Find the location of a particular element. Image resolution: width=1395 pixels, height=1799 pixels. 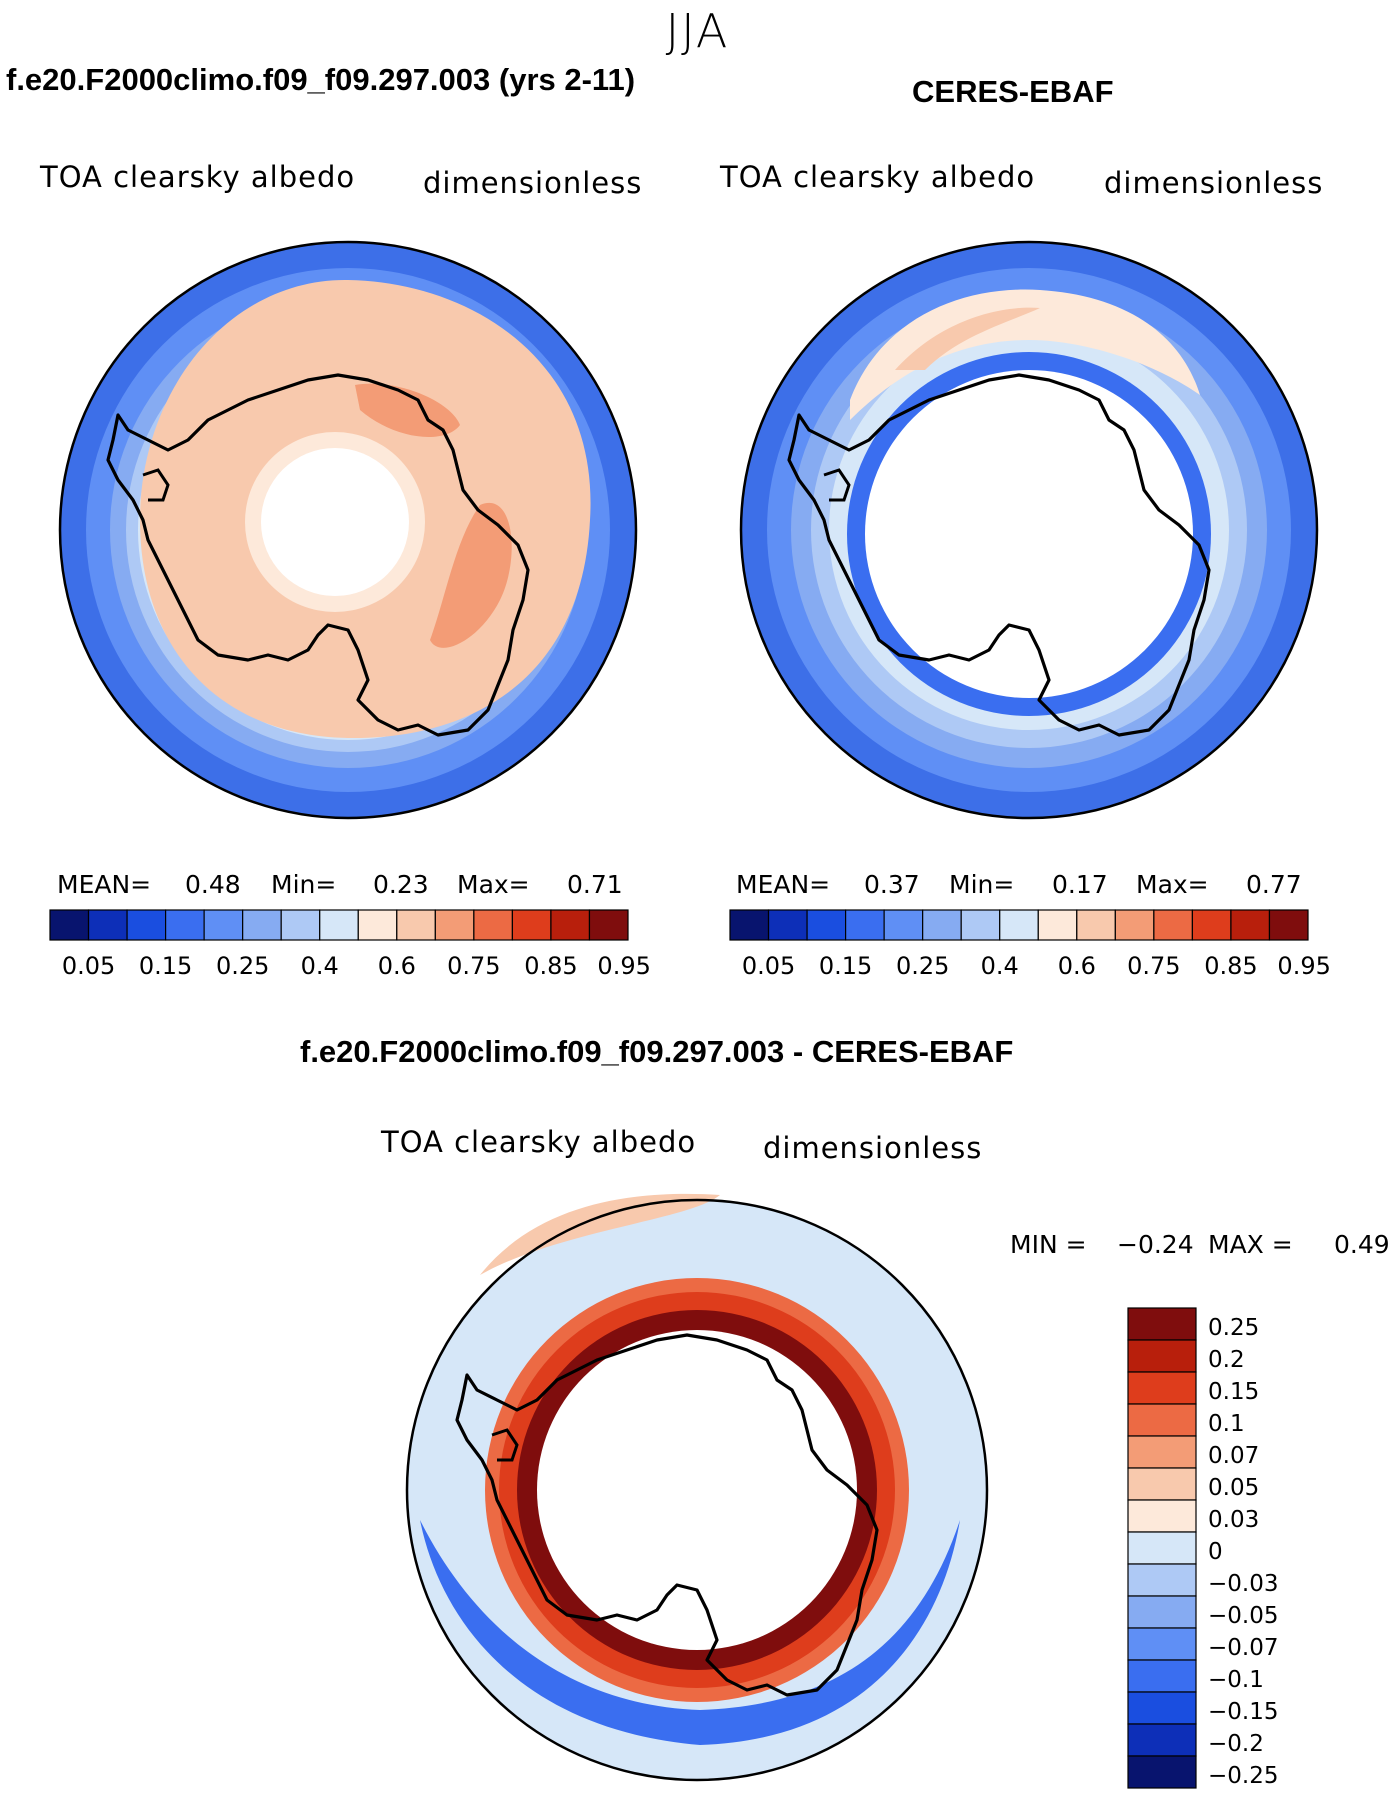

panel2-albedo-band is located at coordinates (1025, 354).